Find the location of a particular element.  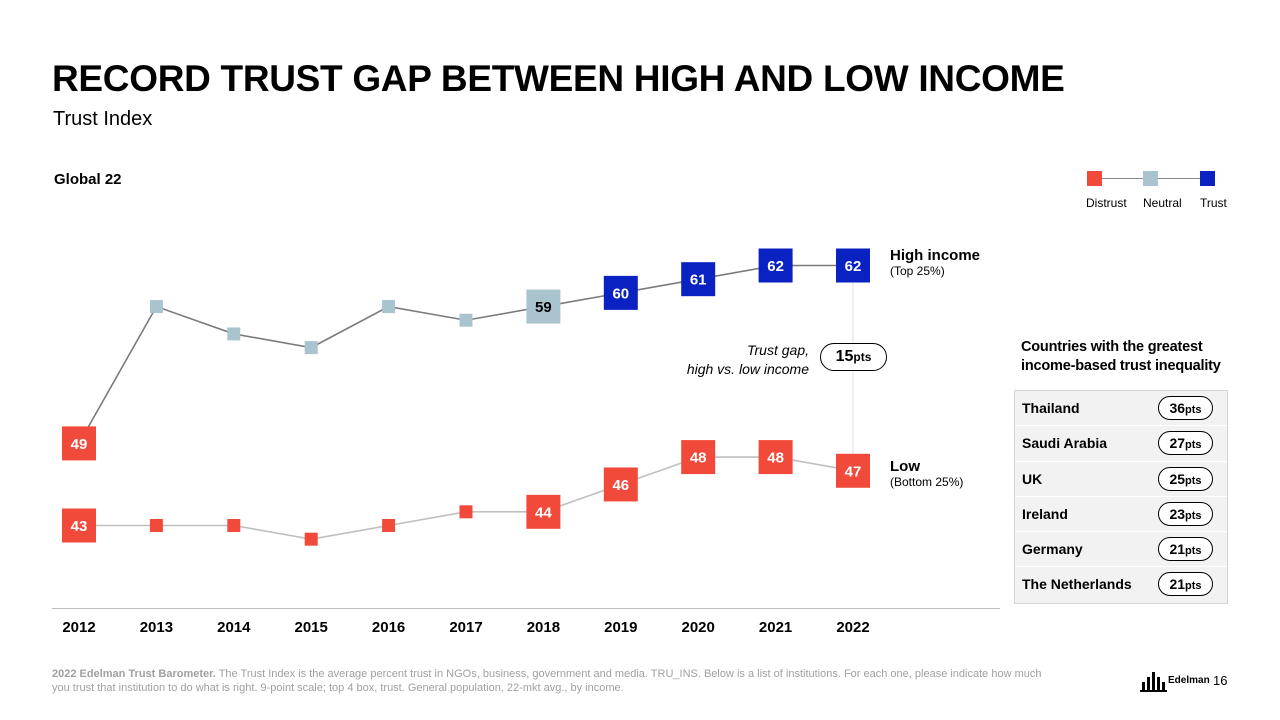

country-name: Ireland is located at coordinates (1045, 513).